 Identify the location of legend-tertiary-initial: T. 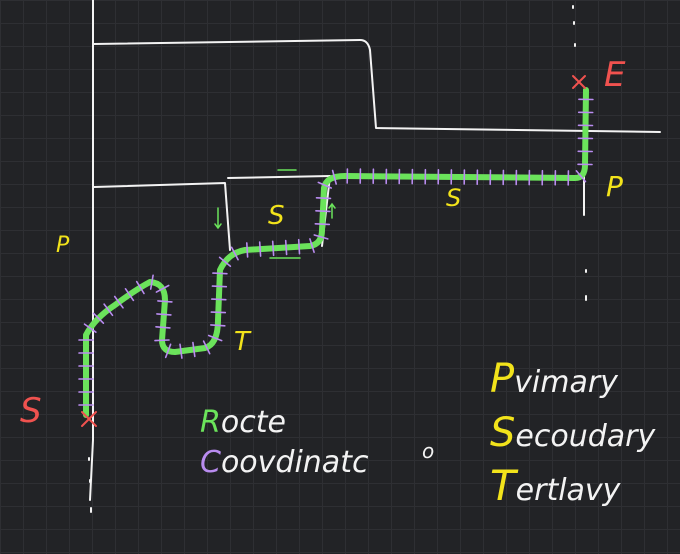
(504, 485).